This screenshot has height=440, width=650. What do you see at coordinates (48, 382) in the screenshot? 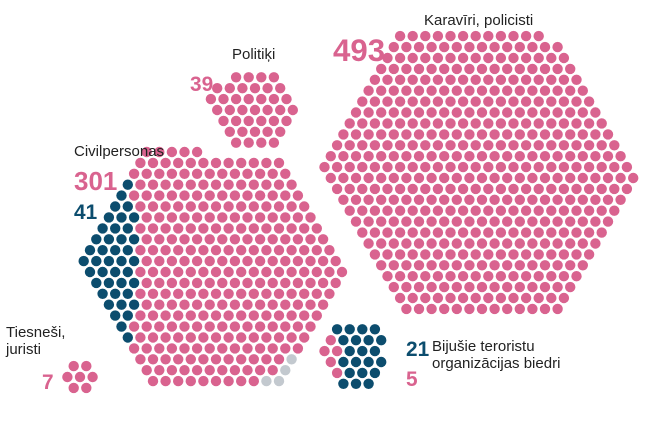
I see `value-label: 7` at bounding box center [48, 382].